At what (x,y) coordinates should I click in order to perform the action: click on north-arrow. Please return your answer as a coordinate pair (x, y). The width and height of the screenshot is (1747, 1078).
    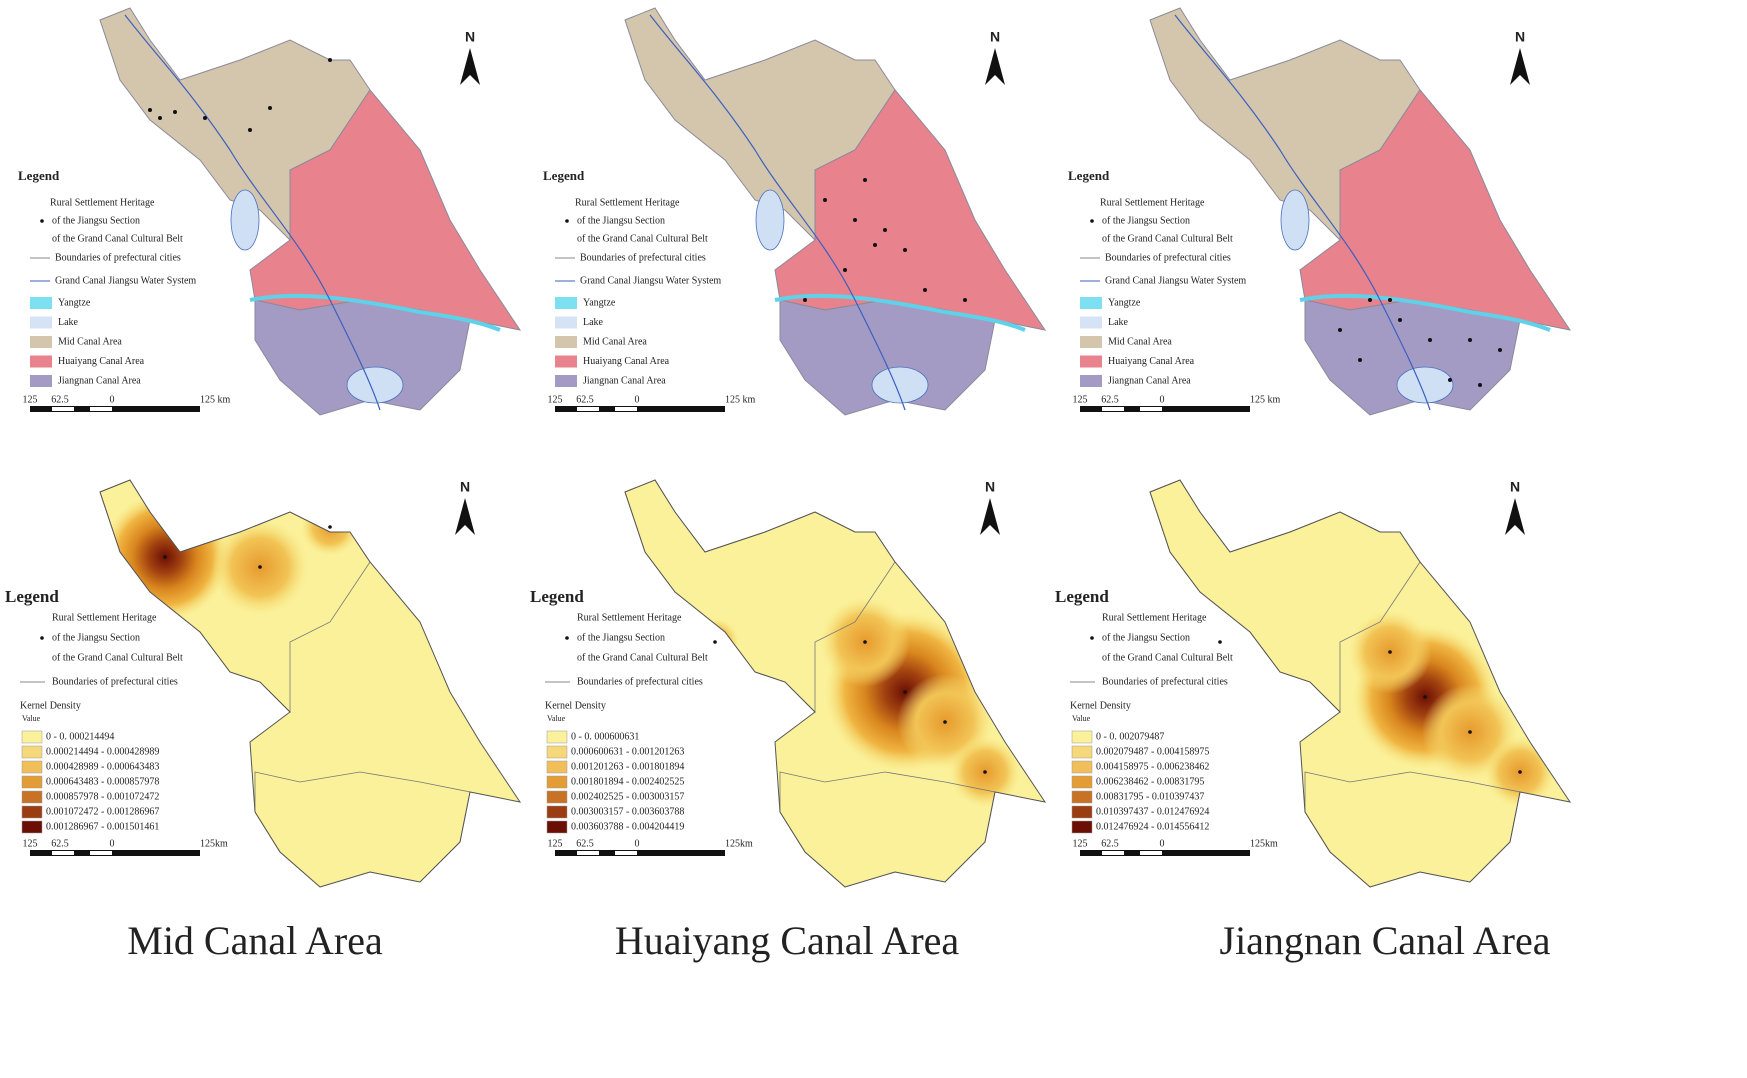
    Looking at the image, I should click on (470, 66).